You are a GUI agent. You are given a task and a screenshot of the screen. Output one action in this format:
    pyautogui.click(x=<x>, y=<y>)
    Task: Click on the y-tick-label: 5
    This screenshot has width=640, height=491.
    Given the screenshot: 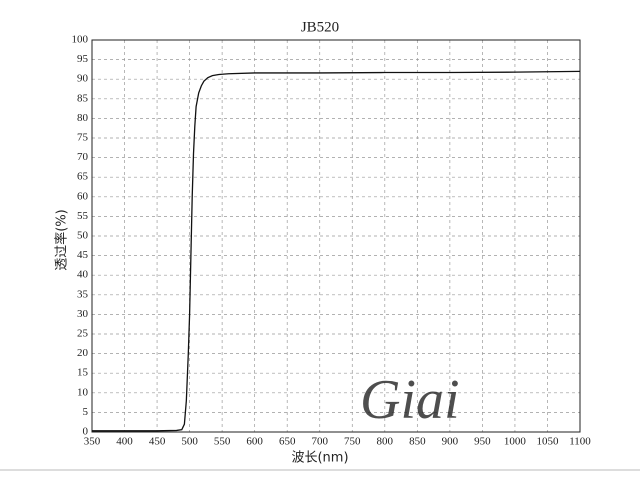 What is the action you would take?
    pyautogui.click(x=86, y=412)
    